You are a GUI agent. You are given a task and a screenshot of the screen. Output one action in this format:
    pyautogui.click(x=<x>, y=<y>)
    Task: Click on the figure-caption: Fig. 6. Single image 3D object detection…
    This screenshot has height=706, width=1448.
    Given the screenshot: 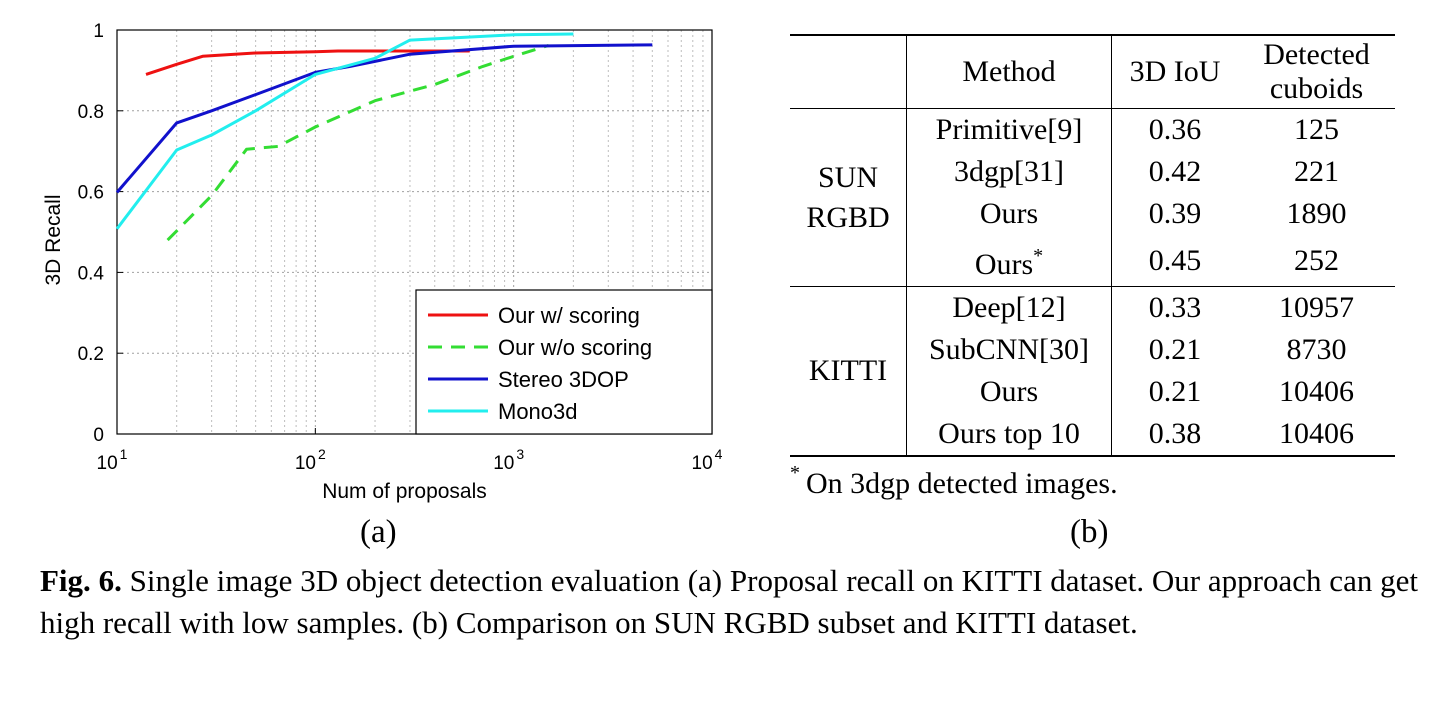 What is the action you would take?
    pyautogui.click(x=729, y=602)
    